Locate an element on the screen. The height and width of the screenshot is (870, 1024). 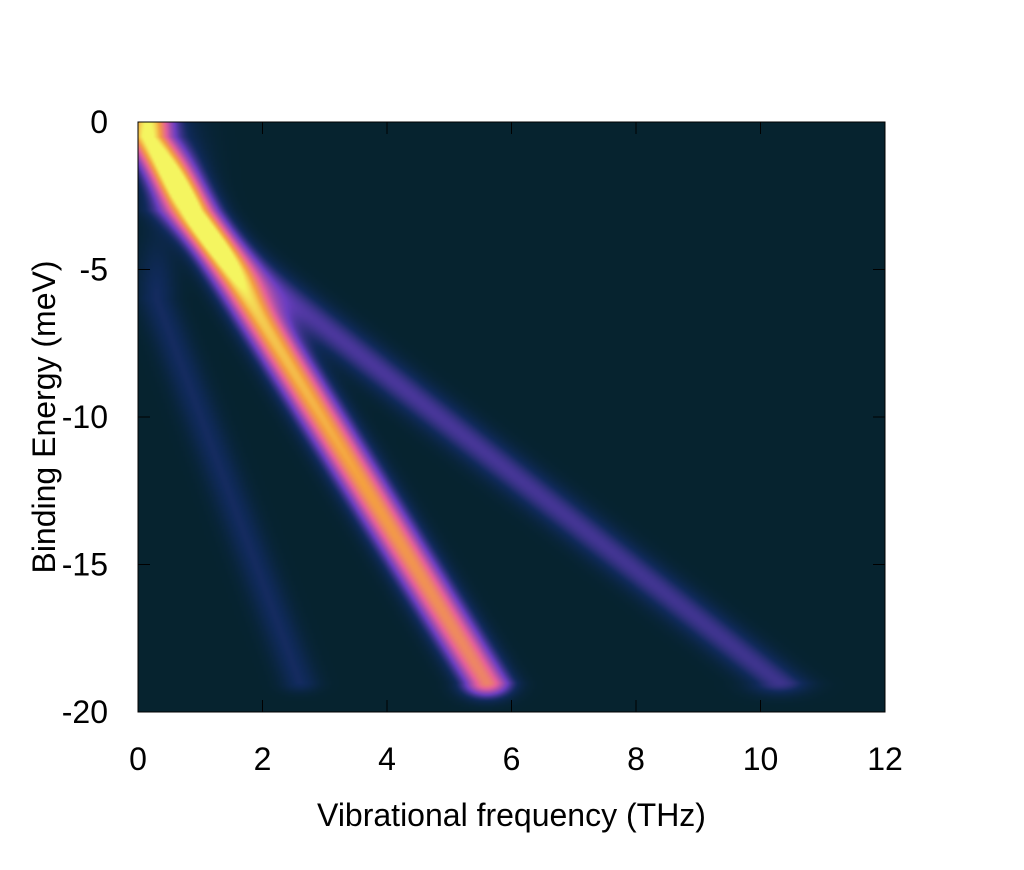
x-tick-label: 4 is located at coordinates (387, 759).